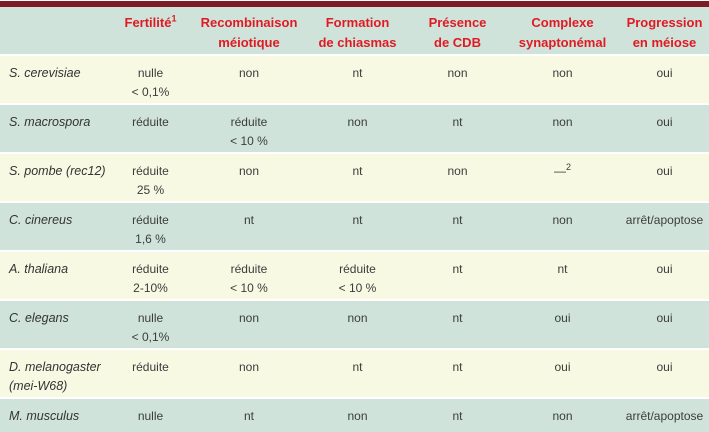 Image resolution: width=709 pixels, height=432 pixels. What do you see at coordinates (664, 220) in the screenshot?
I see `cell-line: arrêt/apoptose` at bounding box center [664, 220].